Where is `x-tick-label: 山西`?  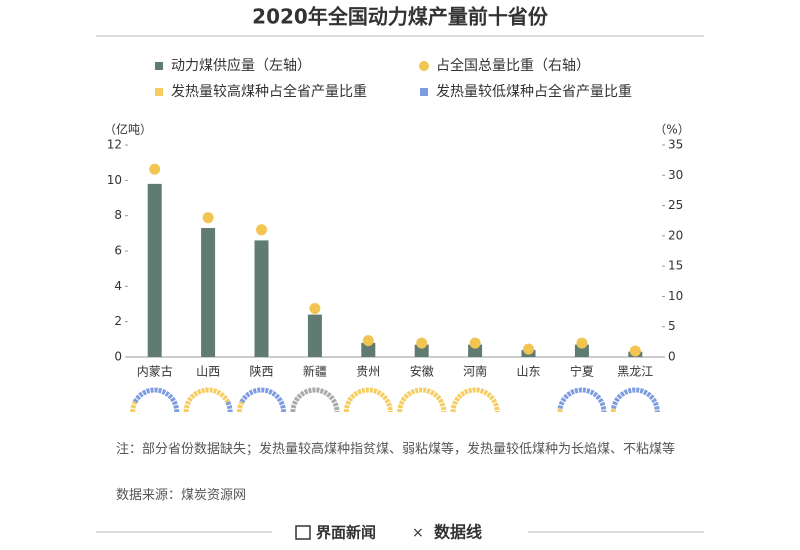
x-tick-label: 山西 is located at coordinates (208, 372).